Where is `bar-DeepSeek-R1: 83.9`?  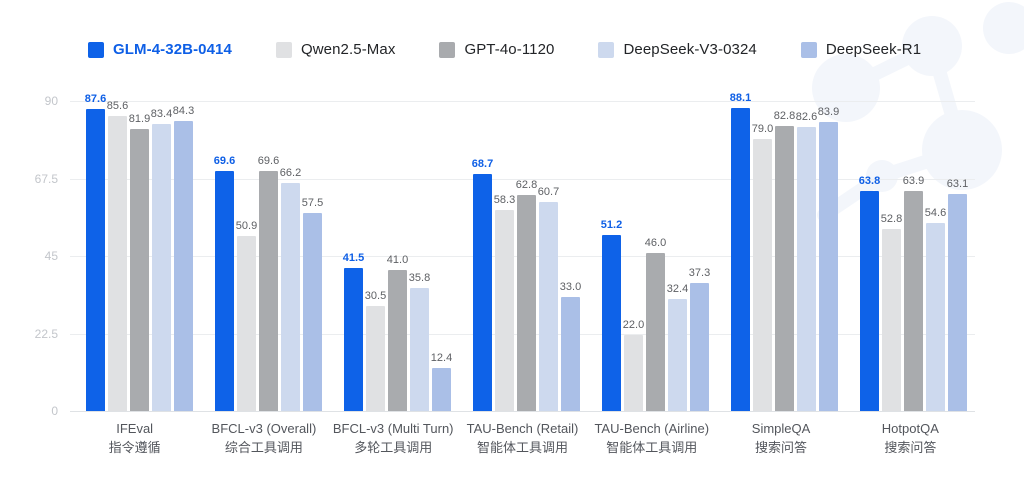 bar-DeepSeek-R1: 83.9 is located at coordinates (828, 258).